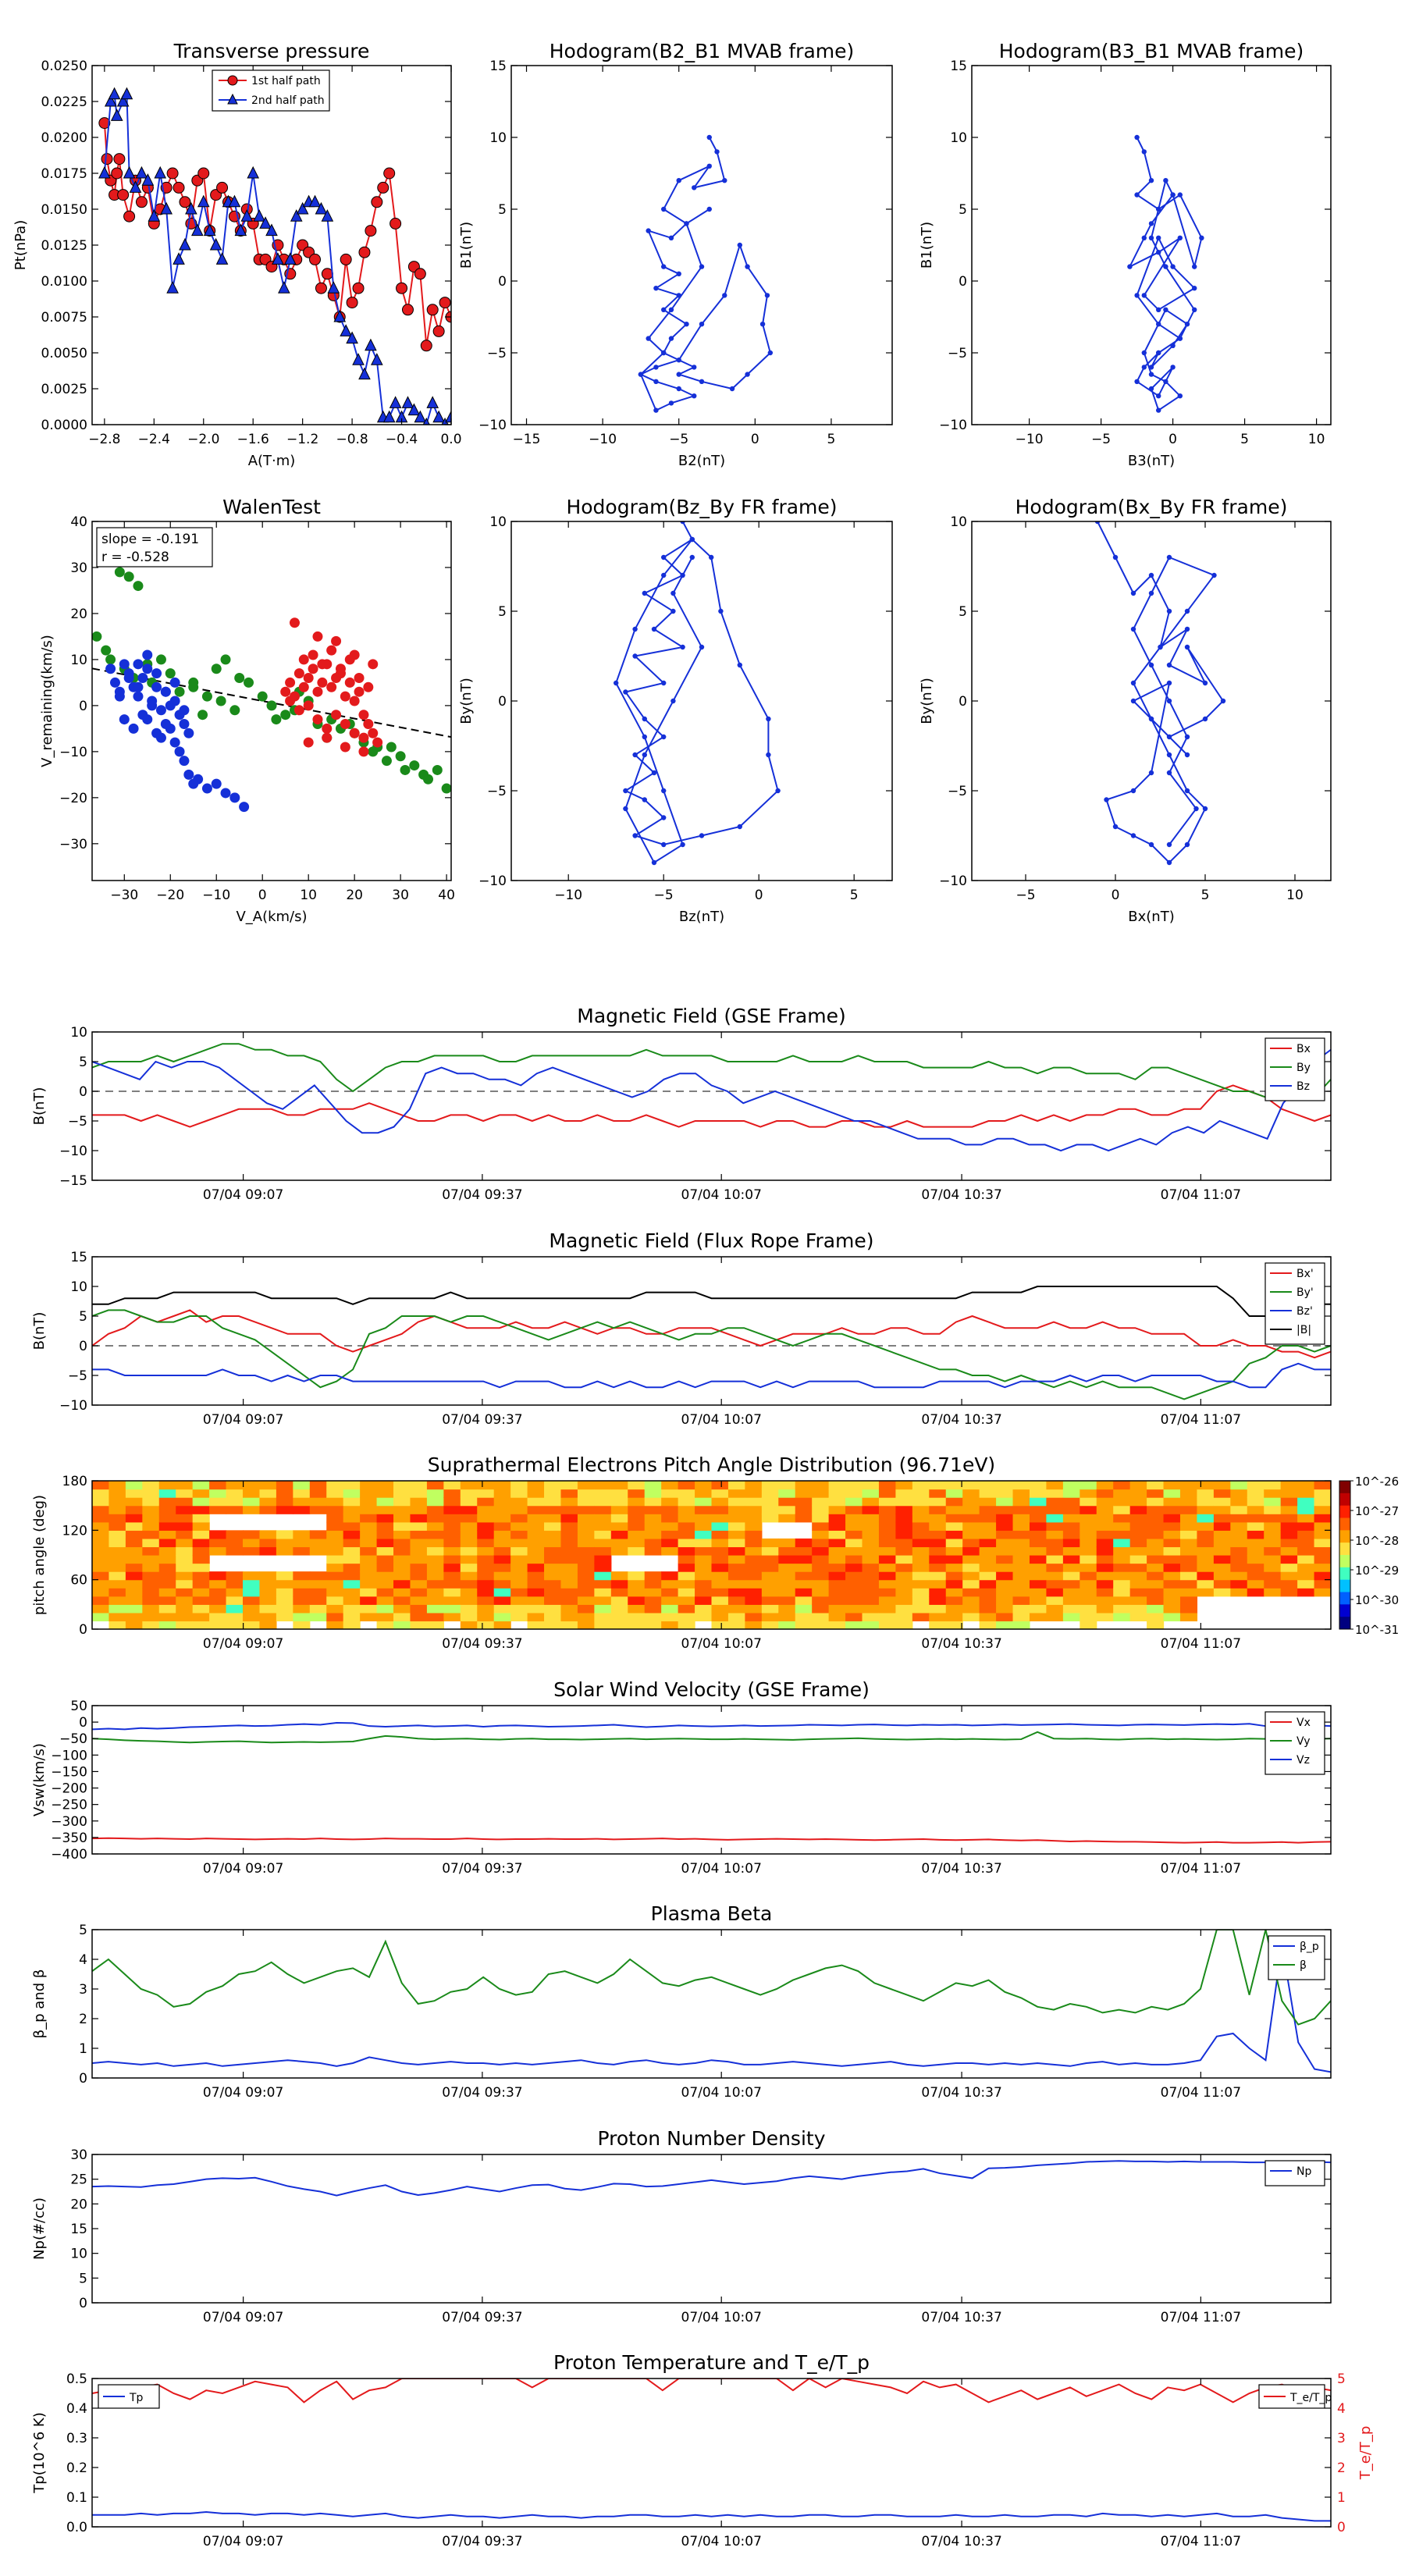 The width and height of the screenshot is (1405, 2576). Describe the element at coordinates (73, 844) in the screenshot. I see `y-tick-label: −30` at that location.